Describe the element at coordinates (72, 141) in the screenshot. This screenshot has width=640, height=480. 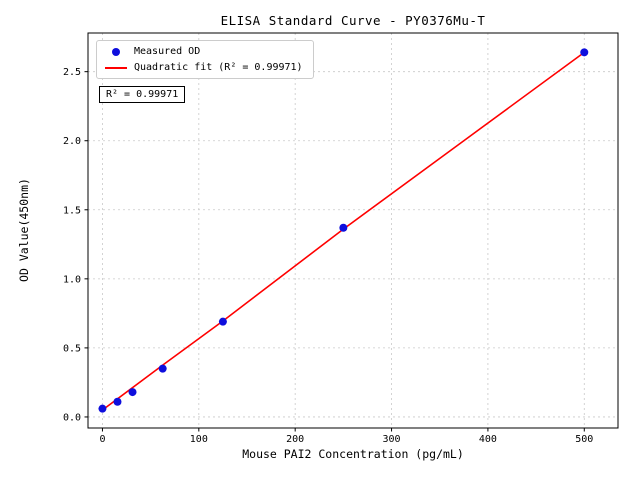
I see `y-tick-label: 2.0` at that location.